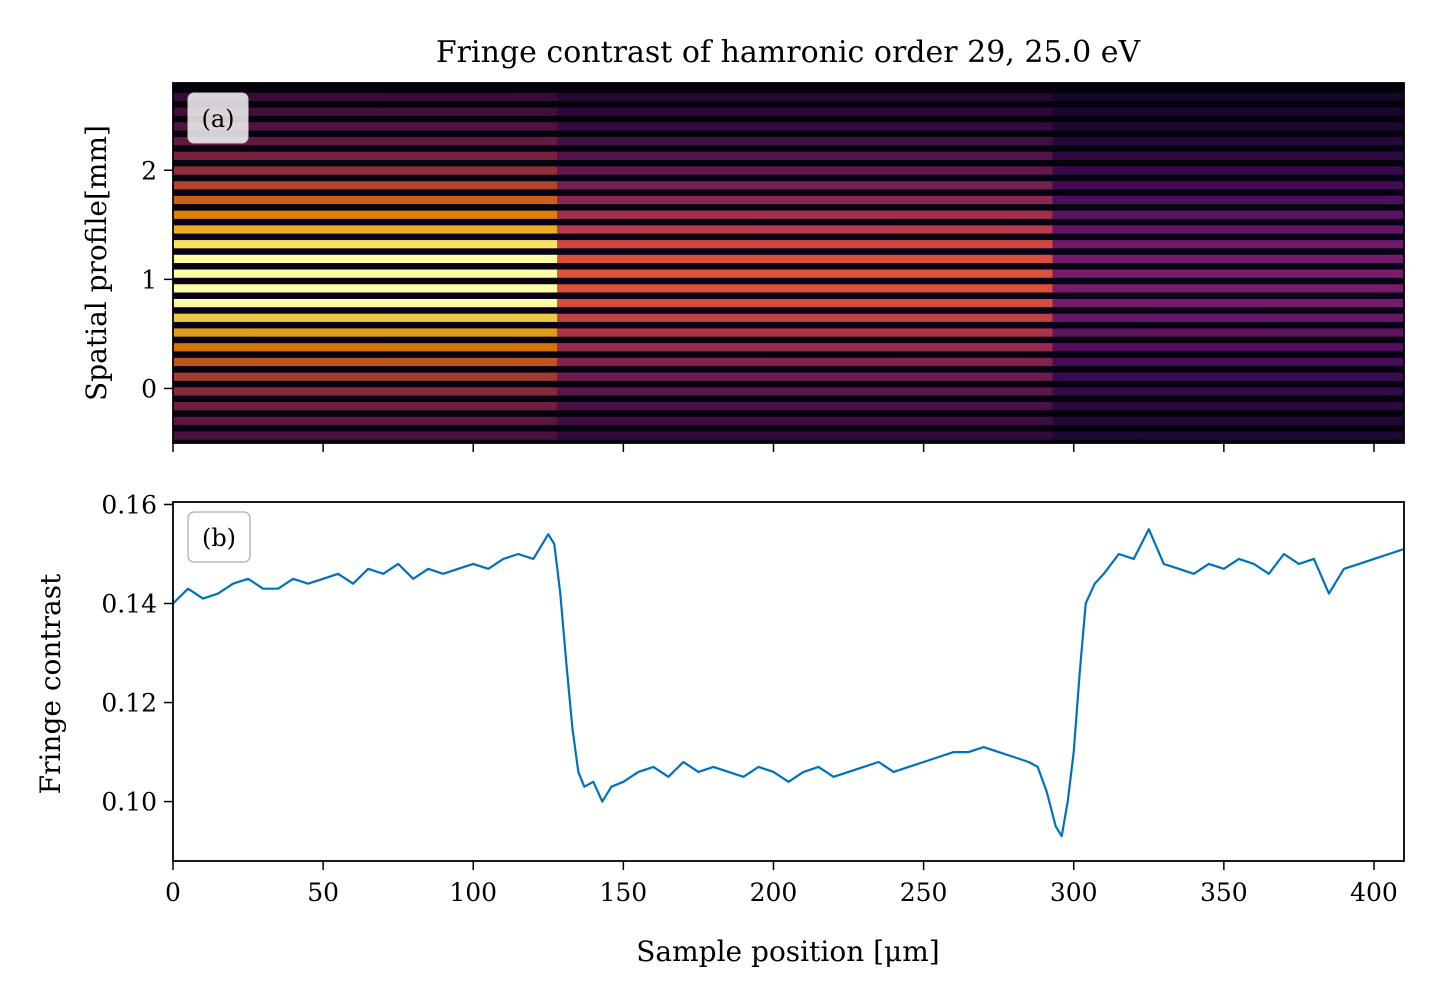  What do you see at coordinates (173, 892) in the screenshot?
I see `x-tick-label-b: 0` at bounding box center [173, 892].